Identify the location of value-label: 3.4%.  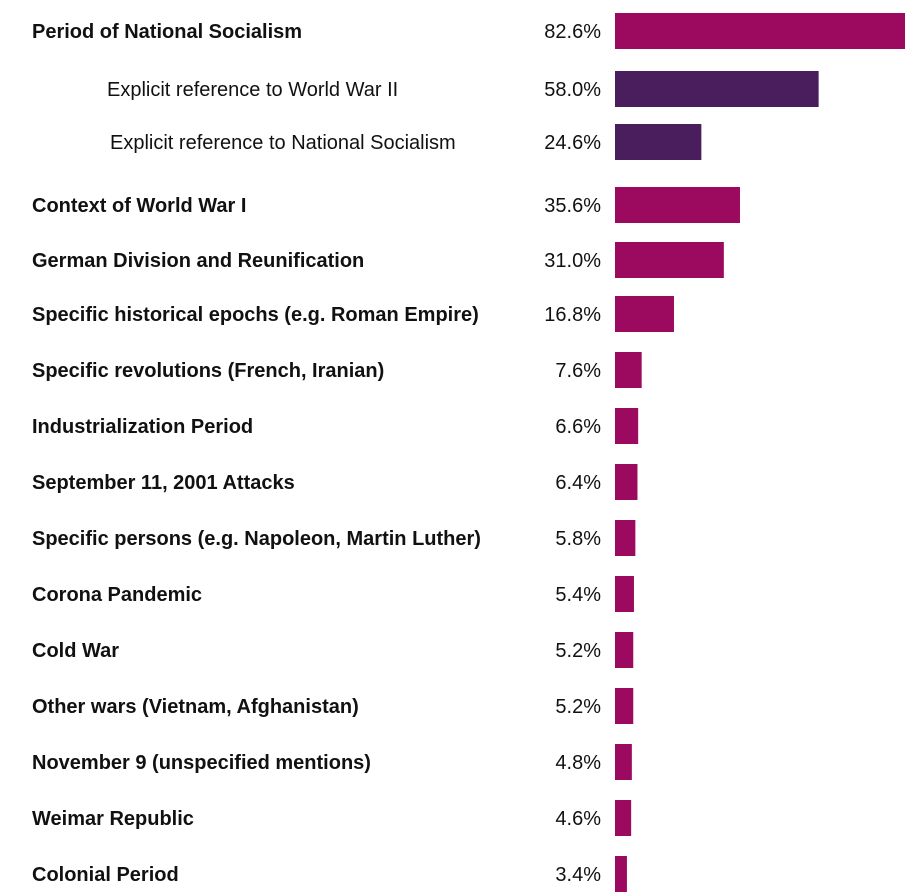
(578, 875).